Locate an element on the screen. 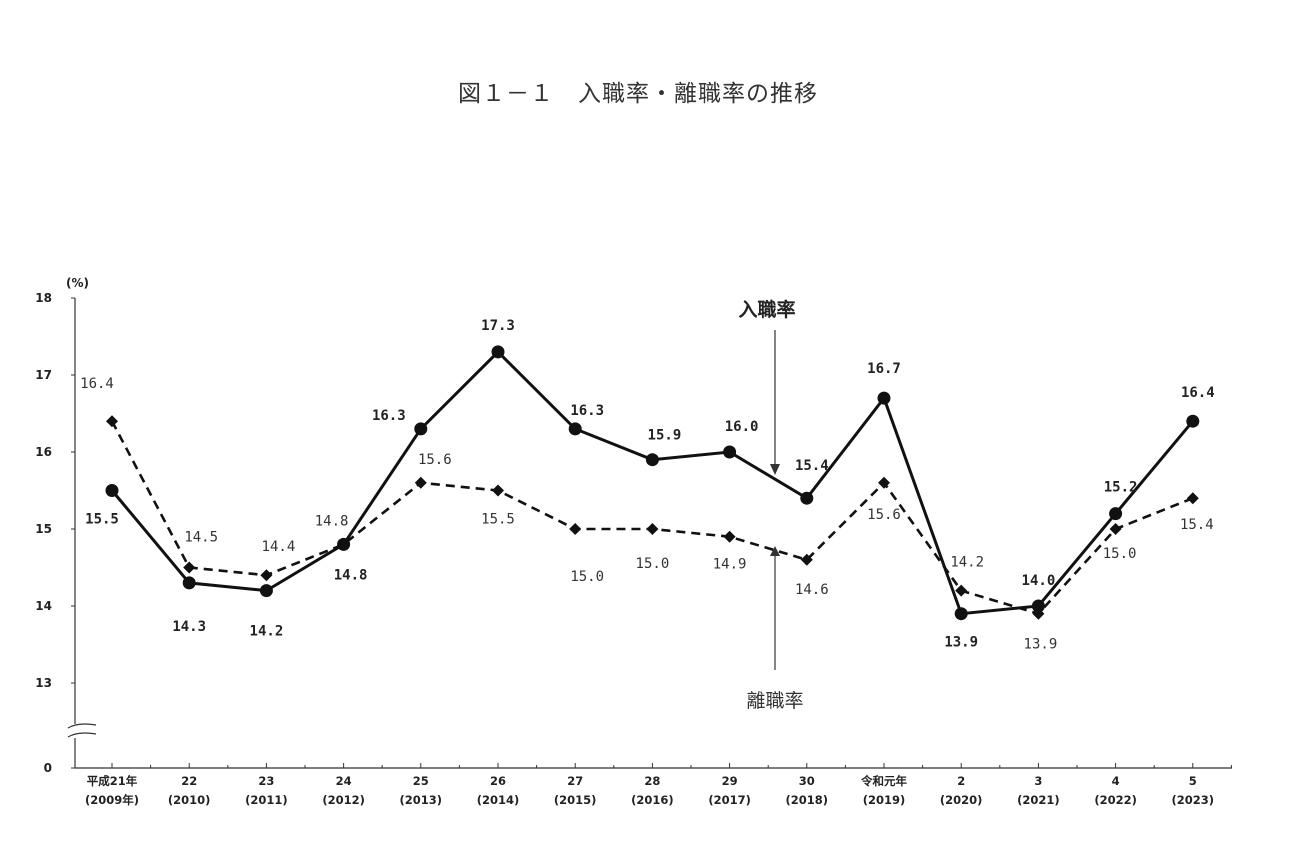 This screenshot has width=1316, height=841. separation-data-label: 14.6 is located at coordinates (812, 590).